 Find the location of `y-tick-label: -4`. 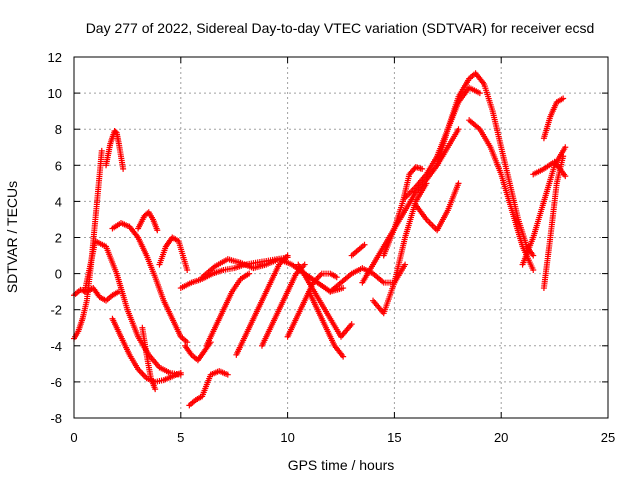

y-tick-label: -4 is located at coordinates (56, 346).